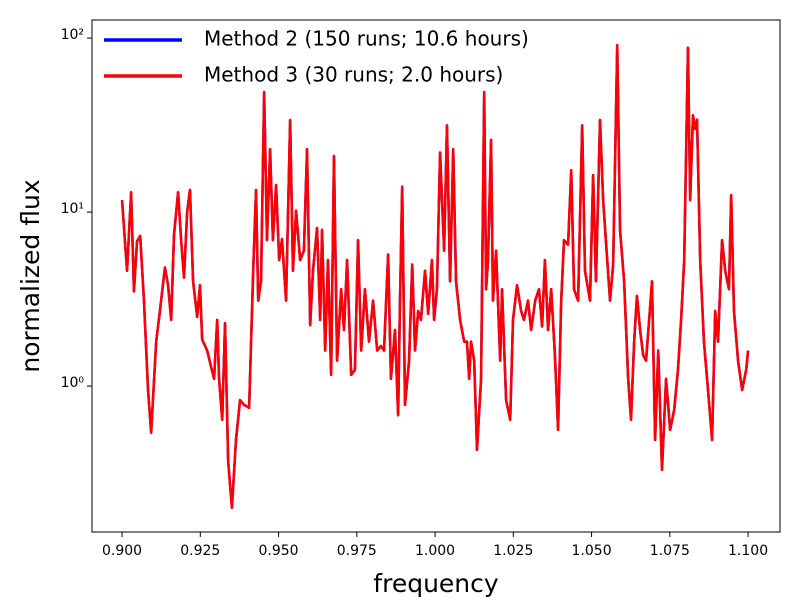 This screenshot has height=606, width=799. What do you see at coordinates (592, 551) in the screenshot?
I see `x-tick-label: 1.050` at bounding box center [592, 551].